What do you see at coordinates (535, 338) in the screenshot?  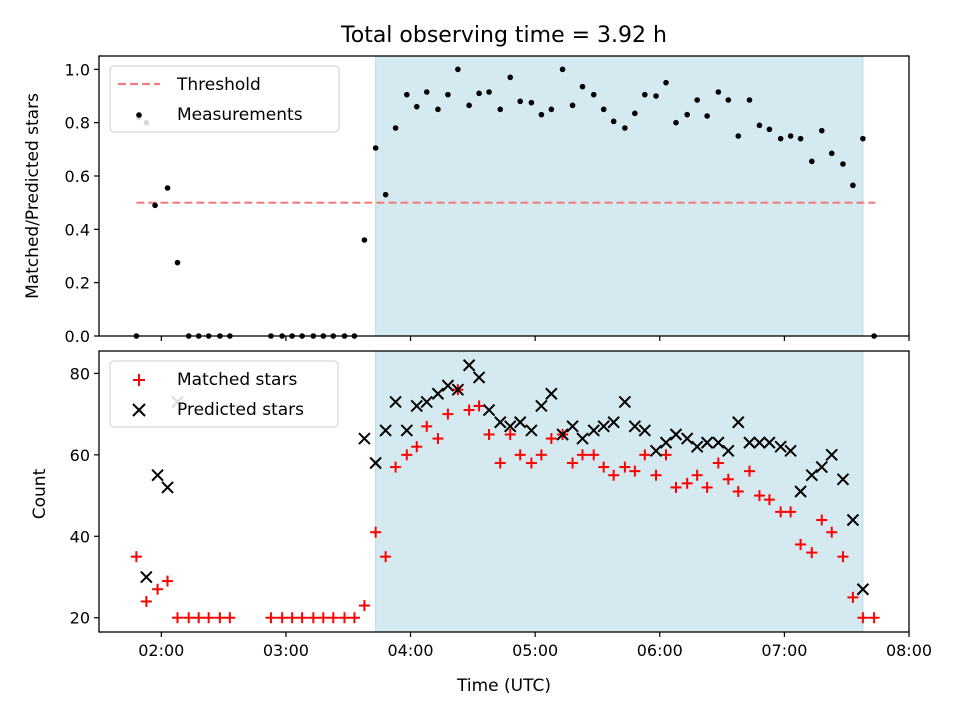 I see `x-axis-ticks-top` at bounding box center [535, 338].